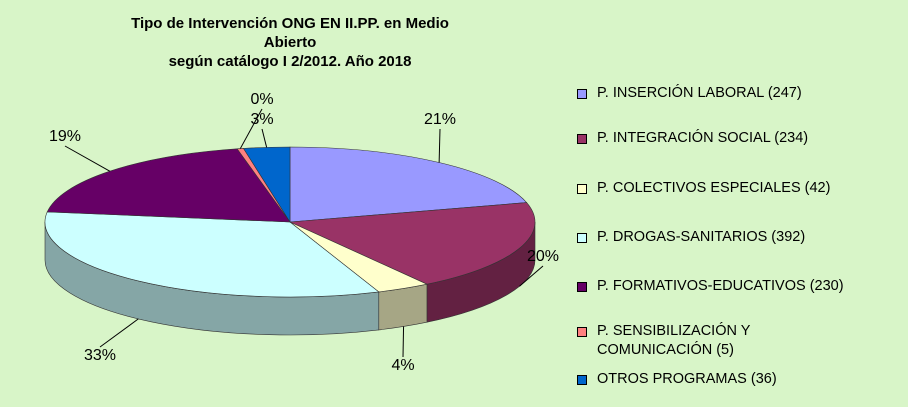 The width and height of the screenshot is (908, 407). I want to click on legend-label: P. SENSIBILIZACIÓN Y COMUNICACIÓN (5), so click(674, 340).